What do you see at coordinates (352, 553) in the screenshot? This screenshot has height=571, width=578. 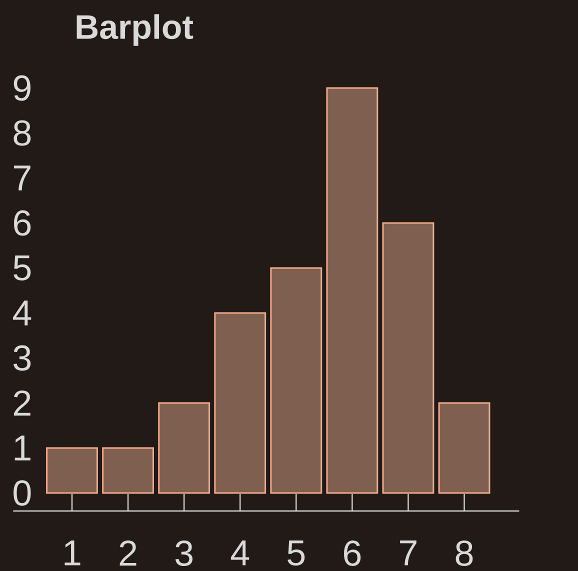 I see `x-tick-label: 6` at bounding box center [352, 553].